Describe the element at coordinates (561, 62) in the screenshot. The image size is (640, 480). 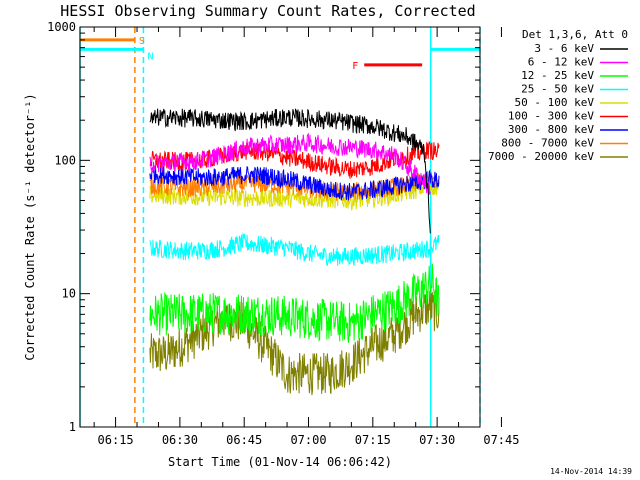
I see `legend-entry-label: 6 - 12 keV` at that location.